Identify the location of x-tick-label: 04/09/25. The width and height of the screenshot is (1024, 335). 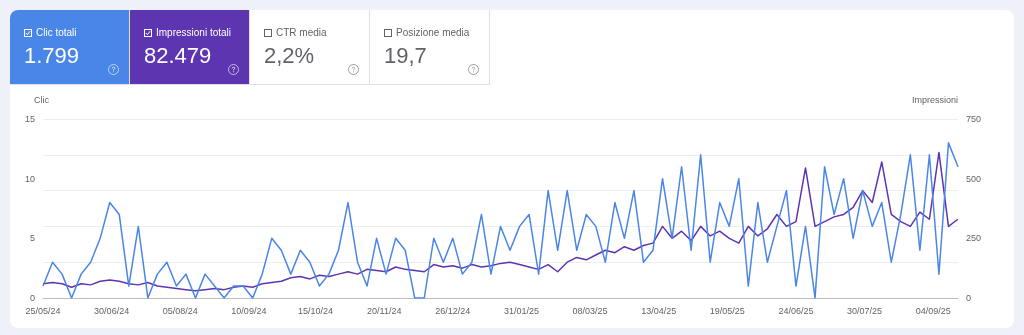
(933, 310).